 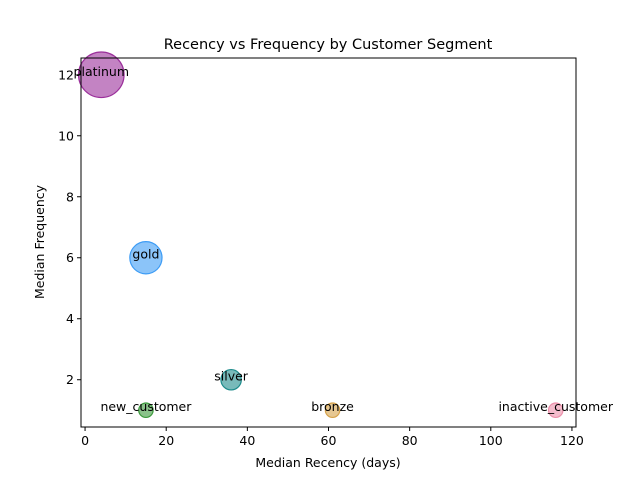 What do you see at coordinates (146, 410) in the screenshot?
I see `point-new_customer` at bounding box center [146, 410].